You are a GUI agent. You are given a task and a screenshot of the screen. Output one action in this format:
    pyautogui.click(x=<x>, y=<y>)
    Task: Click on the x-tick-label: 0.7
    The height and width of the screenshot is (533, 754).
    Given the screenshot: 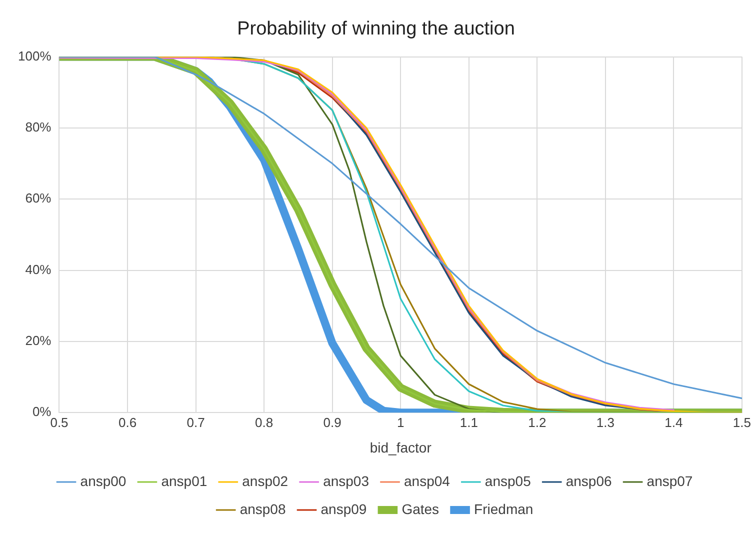 What is the action you would take?
    pyautogui.click(x=195, y=422)
    